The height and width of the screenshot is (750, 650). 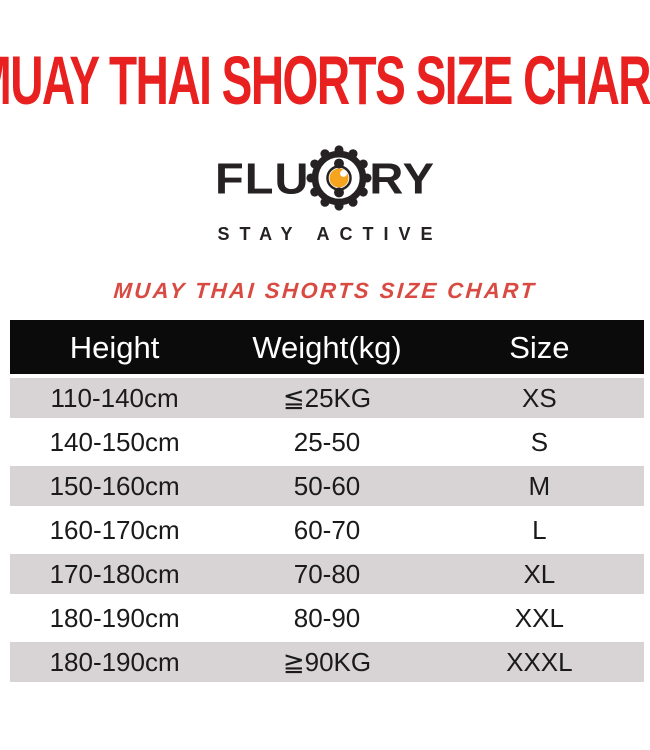 What do you see at coordinates (539, 442) in the screenshot?
I see `cell-size: S` at bounding box center [539, 442].